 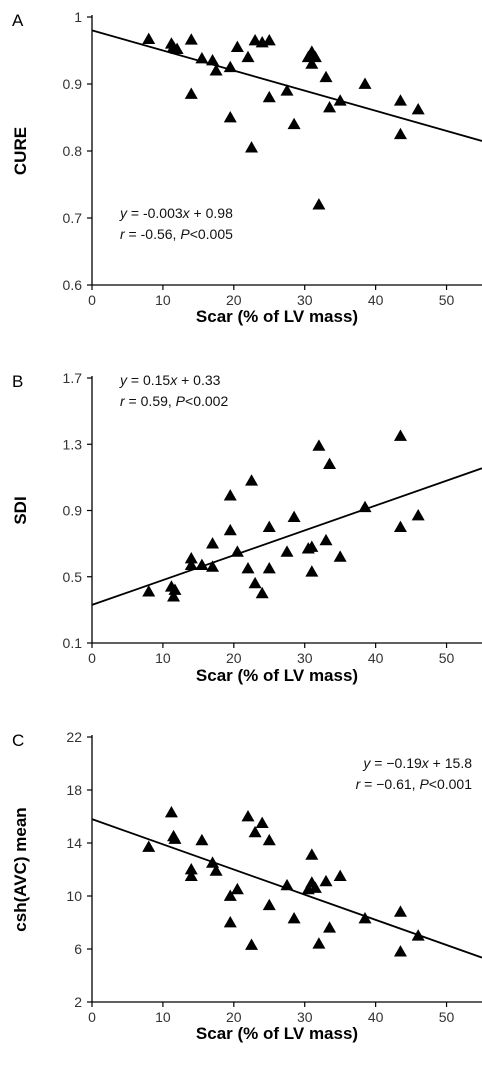 I want to click on y-tick-label: 1, so click(x=78, y=17).